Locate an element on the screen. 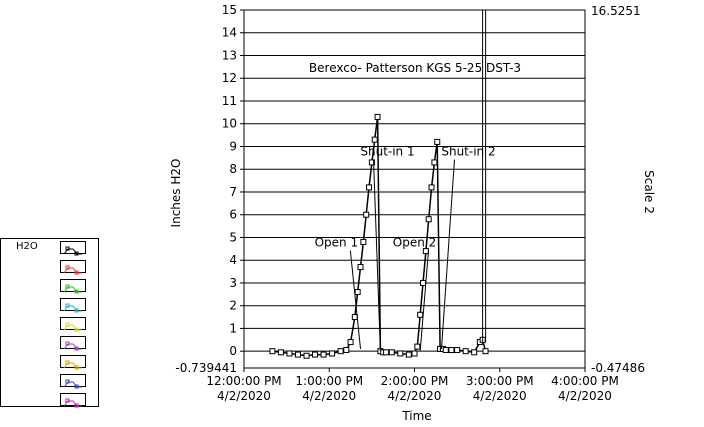  annotation-label: Shut-in 1 is located at coordinates (387, 152).